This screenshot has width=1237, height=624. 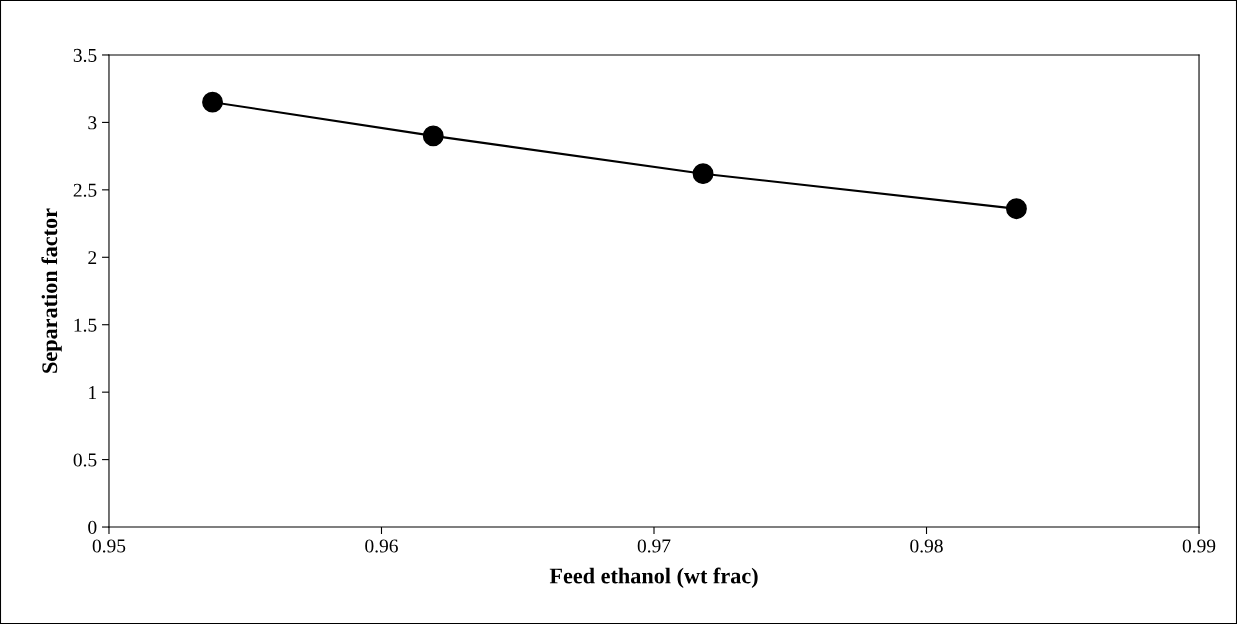 I want to click on y-tick-label: 2.5, so click(x=85, y=190).